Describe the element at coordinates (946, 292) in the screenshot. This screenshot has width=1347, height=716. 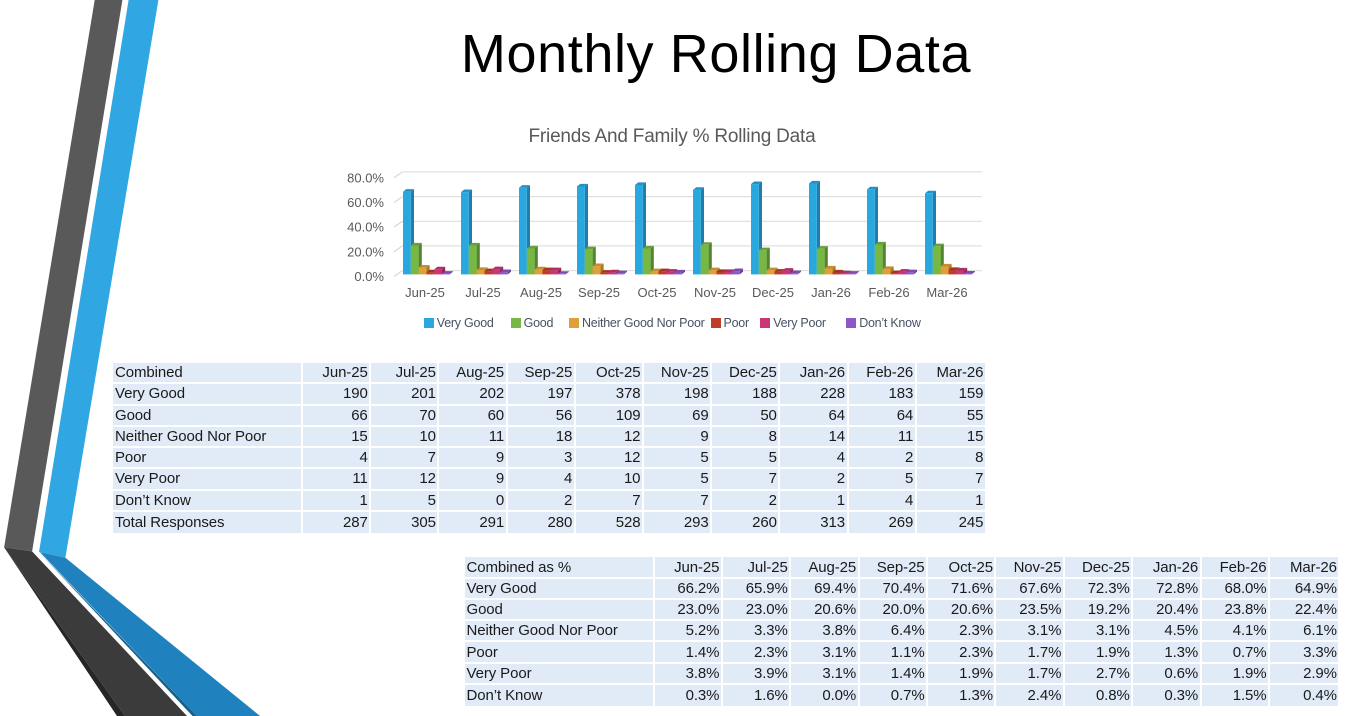
I see `svg-text: Mar-26` at that location.